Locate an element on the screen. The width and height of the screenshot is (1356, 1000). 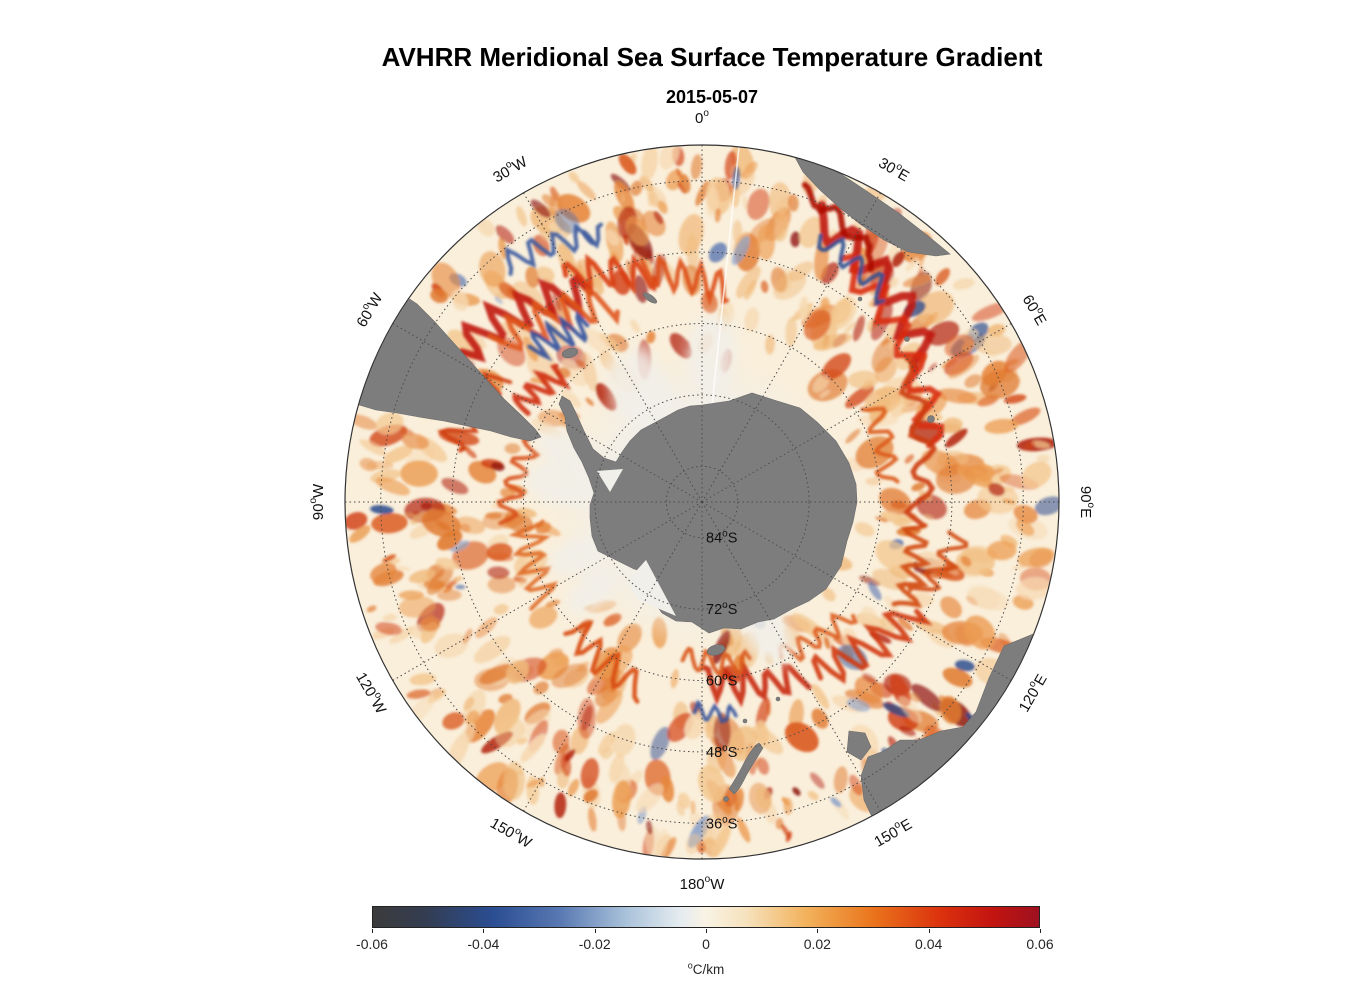
lon-label-180W: 180oW is located at coordinates (703, 883).